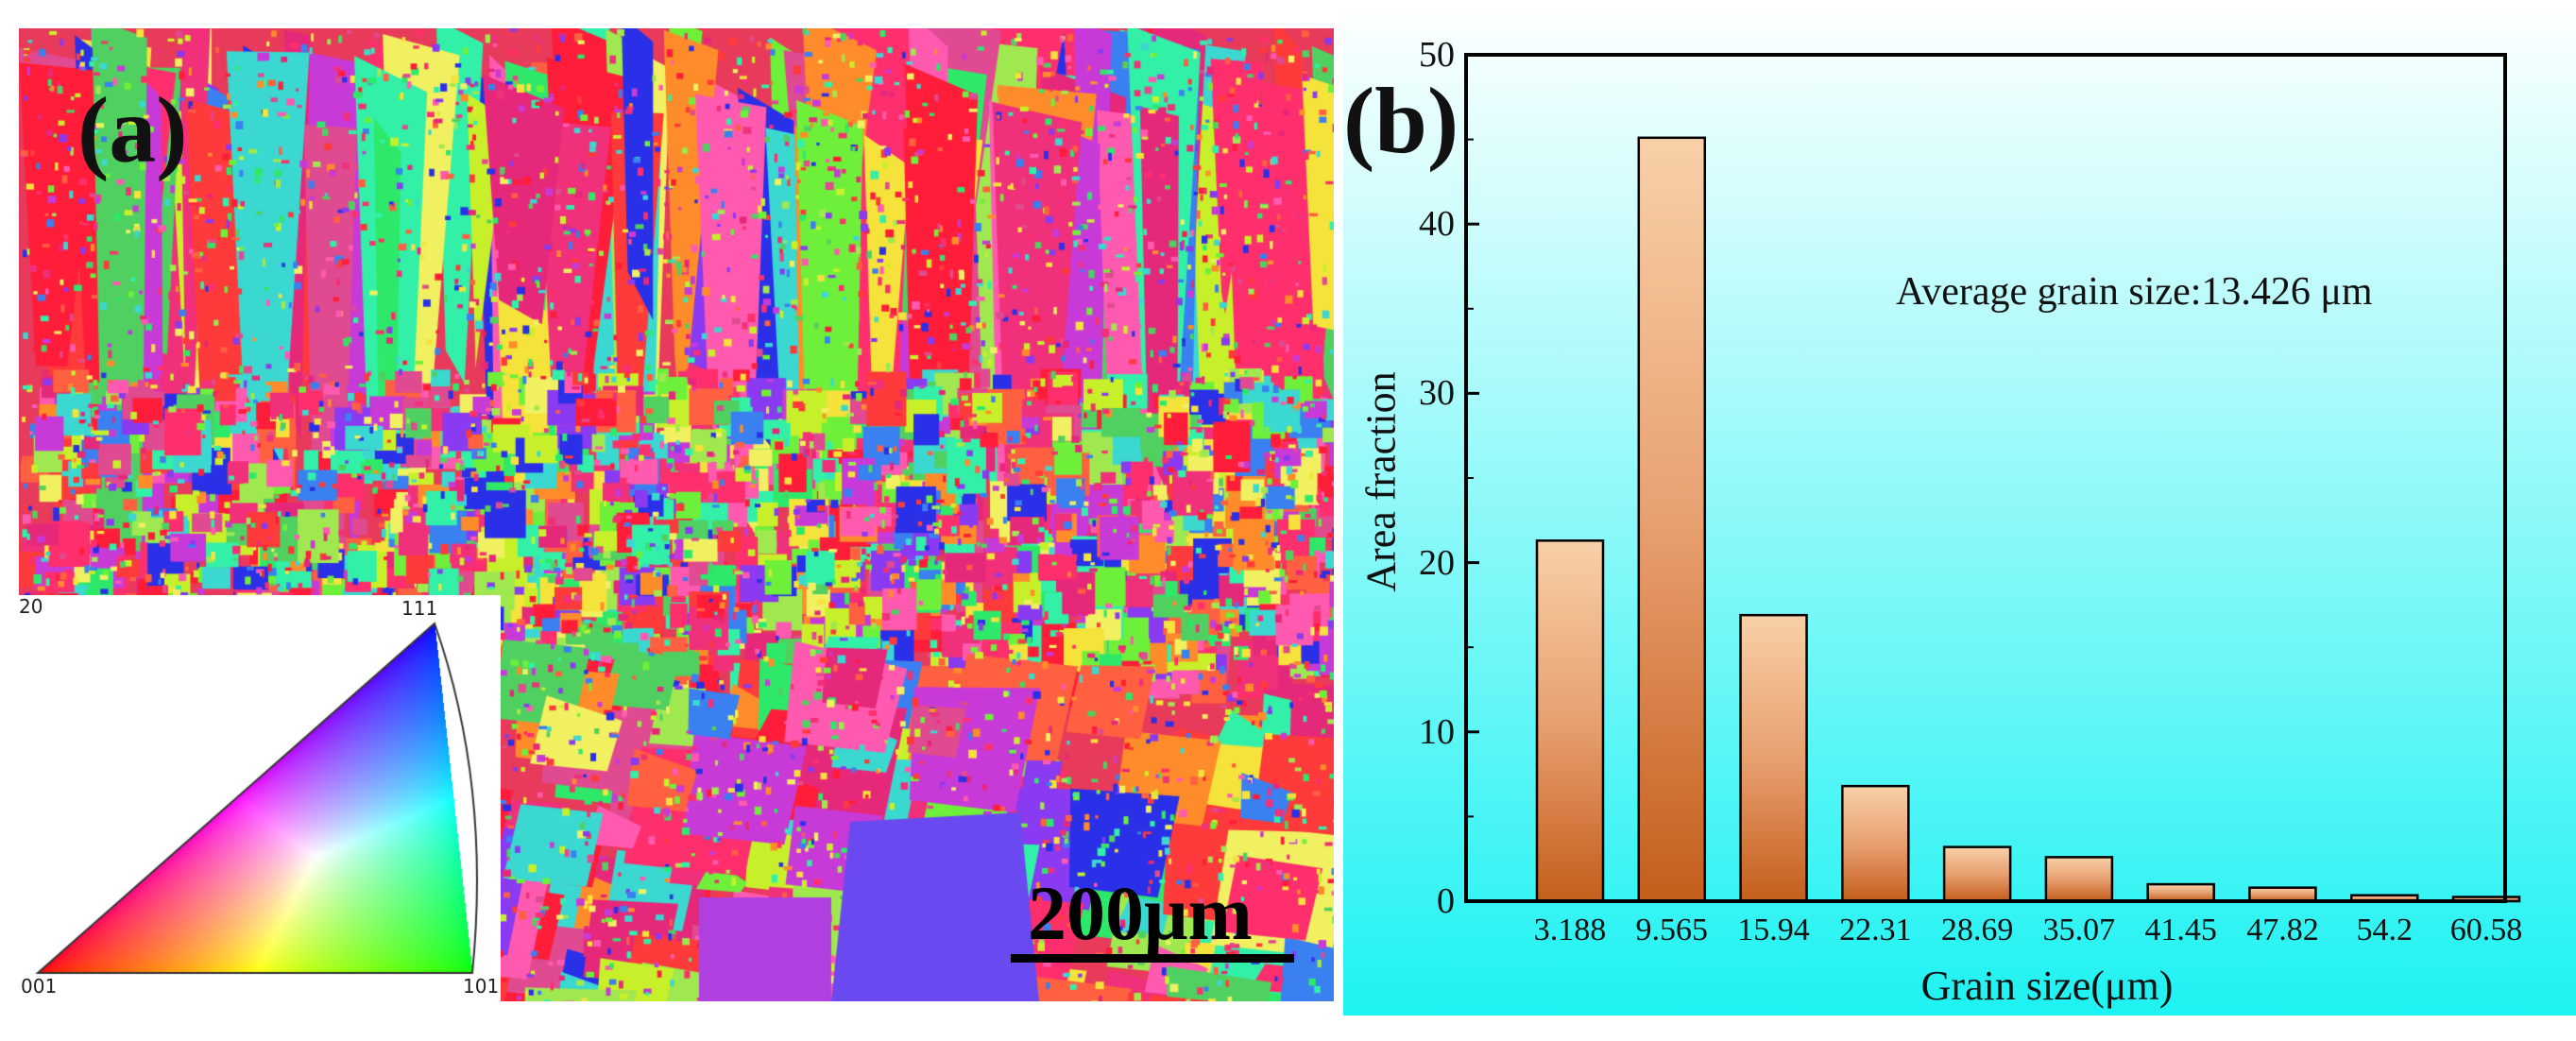 The width and height of the screenshot is (2576, 1041). What do you see at coordinates (1876, 844) in the screenshot?
I see `bar-22.31` at bounding box center [1876, 844].